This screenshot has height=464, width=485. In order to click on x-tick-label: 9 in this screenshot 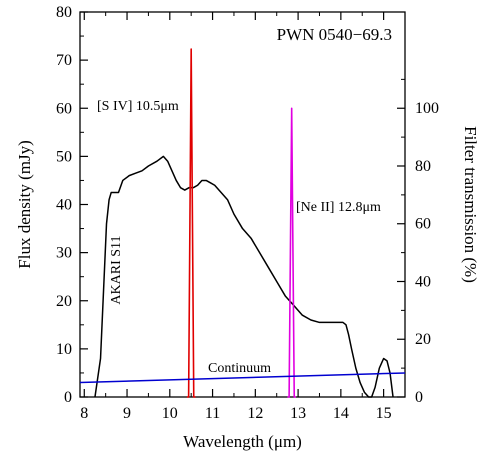, I will do `click(127, 413)`.